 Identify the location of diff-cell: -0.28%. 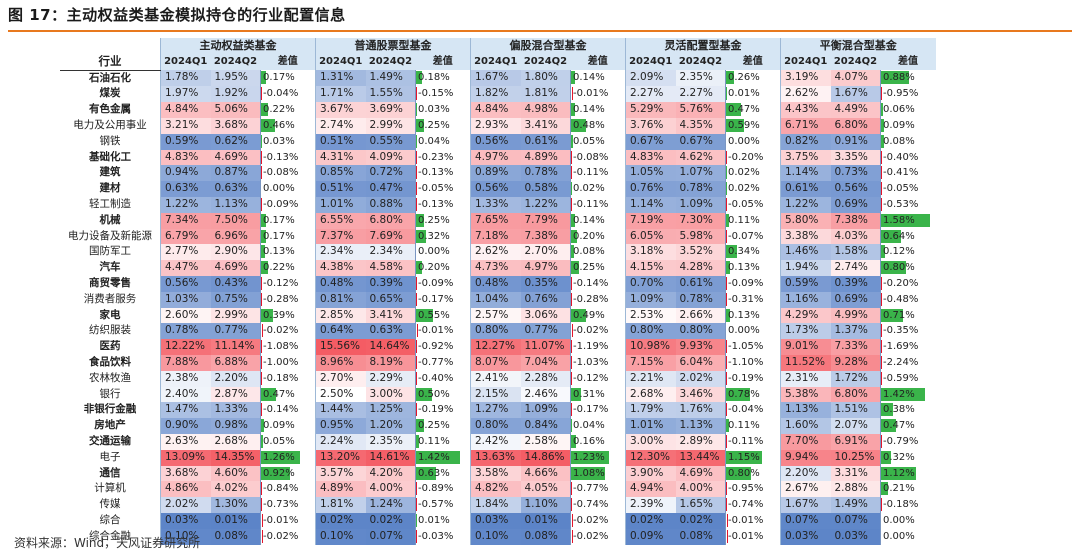
(288, 299).